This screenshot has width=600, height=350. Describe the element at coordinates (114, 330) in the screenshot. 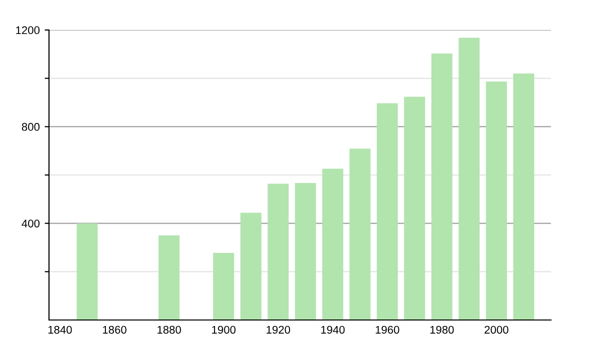

I see `x-tick-label: 1860` at that location.